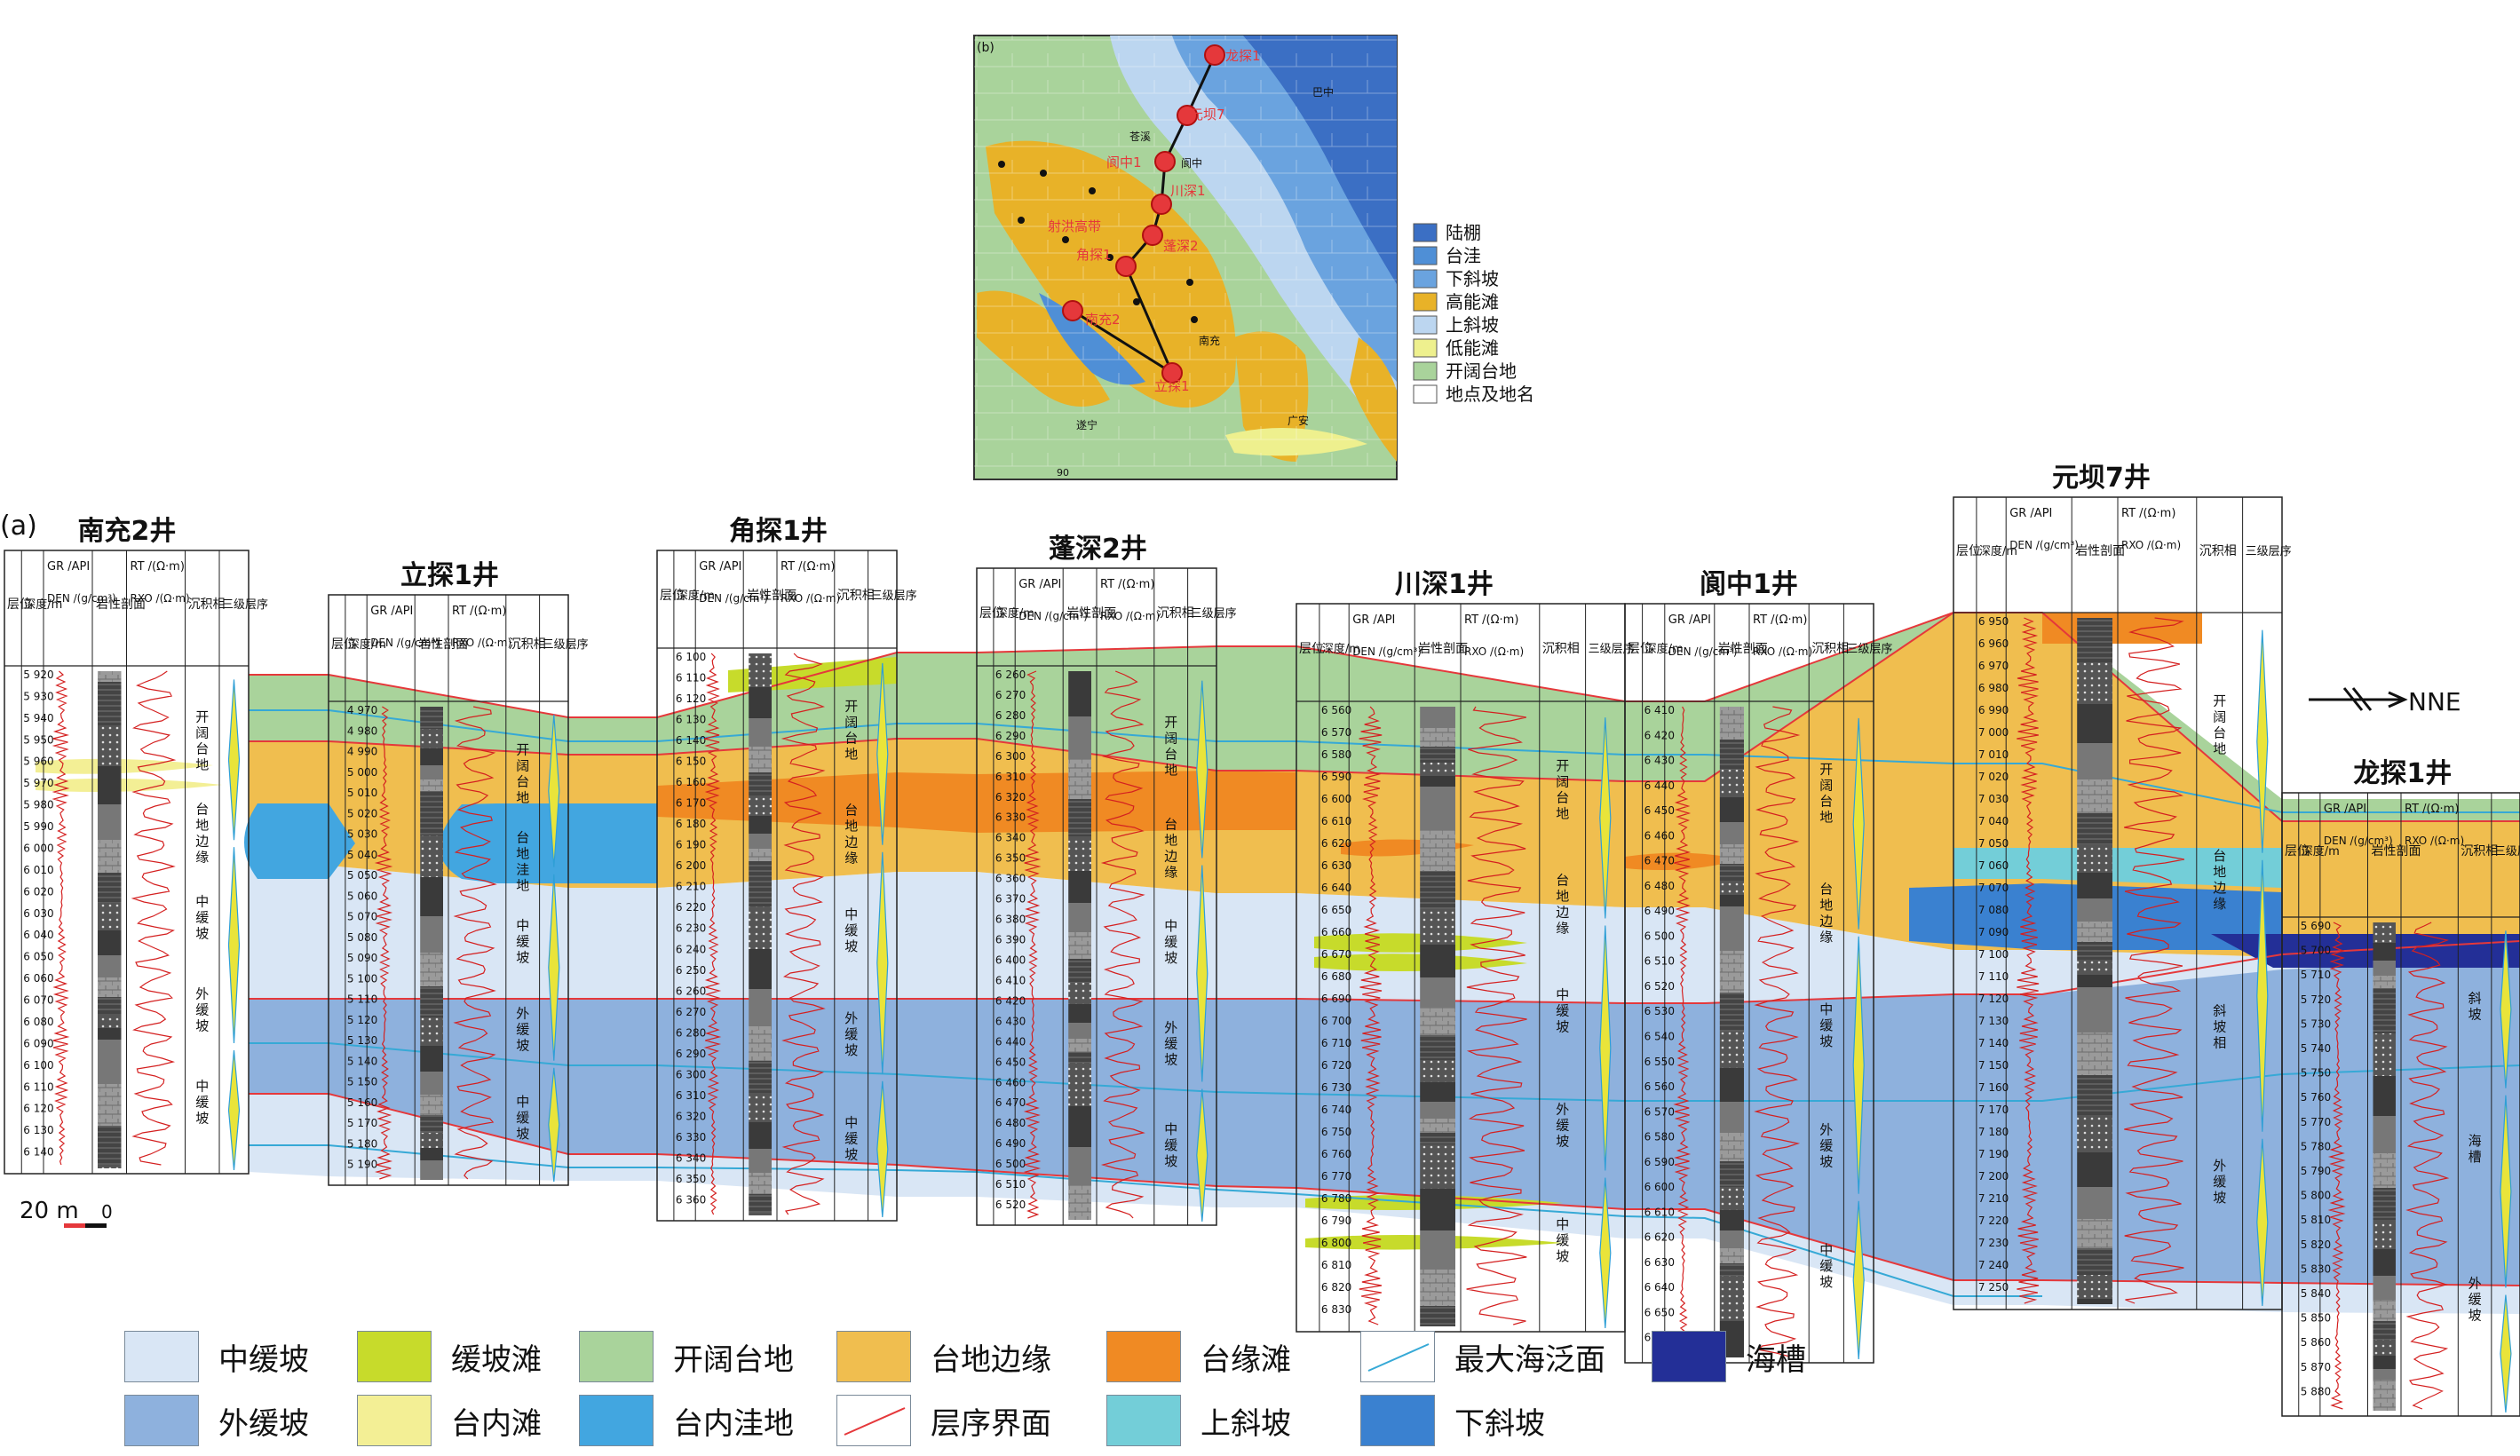  Describe the element at coordinates (362, 896) in the screenshot. I see `depth-label: 5 060` at that location.